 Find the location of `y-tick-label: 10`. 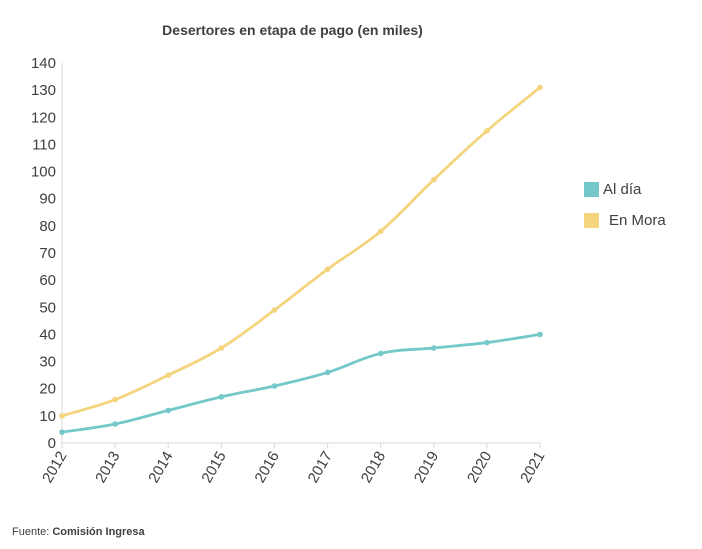

y-tick-label: 10 is located at coordinates (47, 416).